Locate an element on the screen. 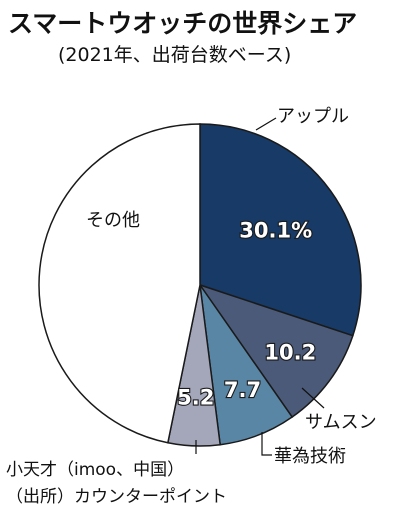 The height and width of the screenshot is (511, 403). imoo-label: 小天才（imoo、中国） is located at coordinates (95, 470).